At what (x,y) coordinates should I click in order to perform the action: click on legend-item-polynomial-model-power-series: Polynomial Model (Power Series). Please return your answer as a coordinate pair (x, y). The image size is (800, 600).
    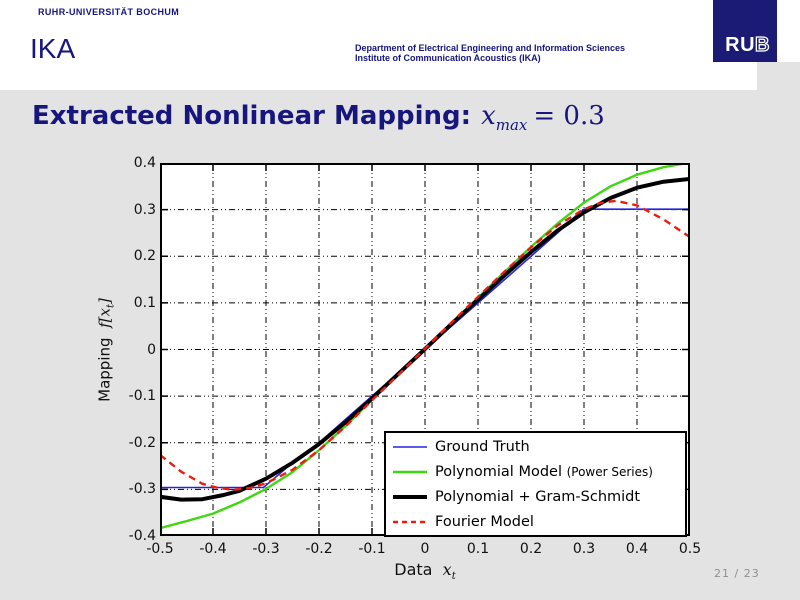
    Looking at the image, I should click on (535, 472).